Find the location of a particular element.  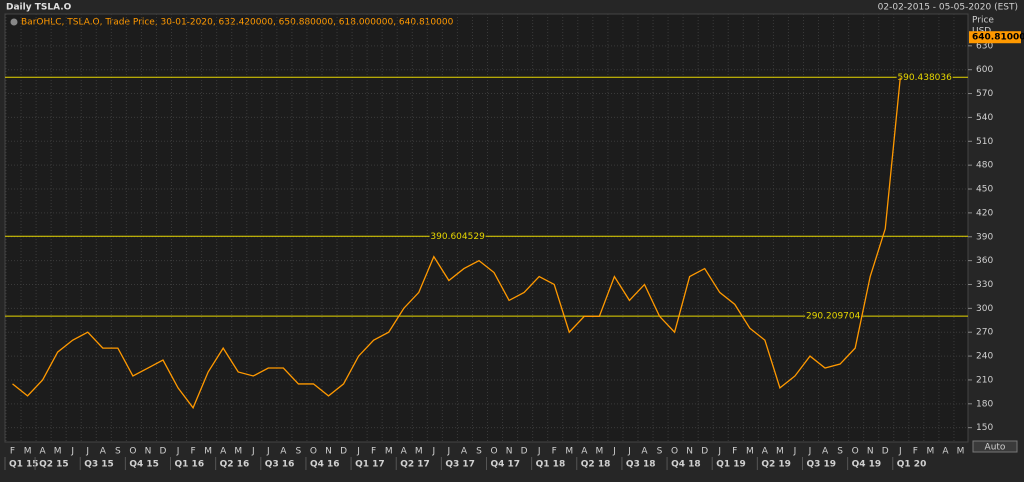

last-price-label: 640.810000 is located at coordinates (998, 38).